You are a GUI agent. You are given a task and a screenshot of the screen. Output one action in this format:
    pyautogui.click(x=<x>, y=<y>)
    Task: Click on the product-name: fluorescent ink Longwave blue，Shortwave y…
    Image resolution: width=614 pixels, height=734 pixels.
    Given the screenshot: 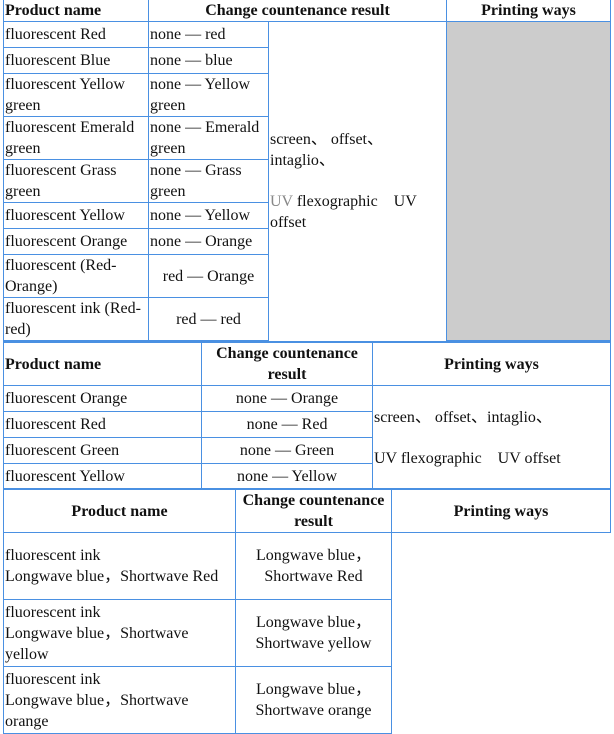 What is the action you would take?
    pyautogui.click(x=119, y=633)
    